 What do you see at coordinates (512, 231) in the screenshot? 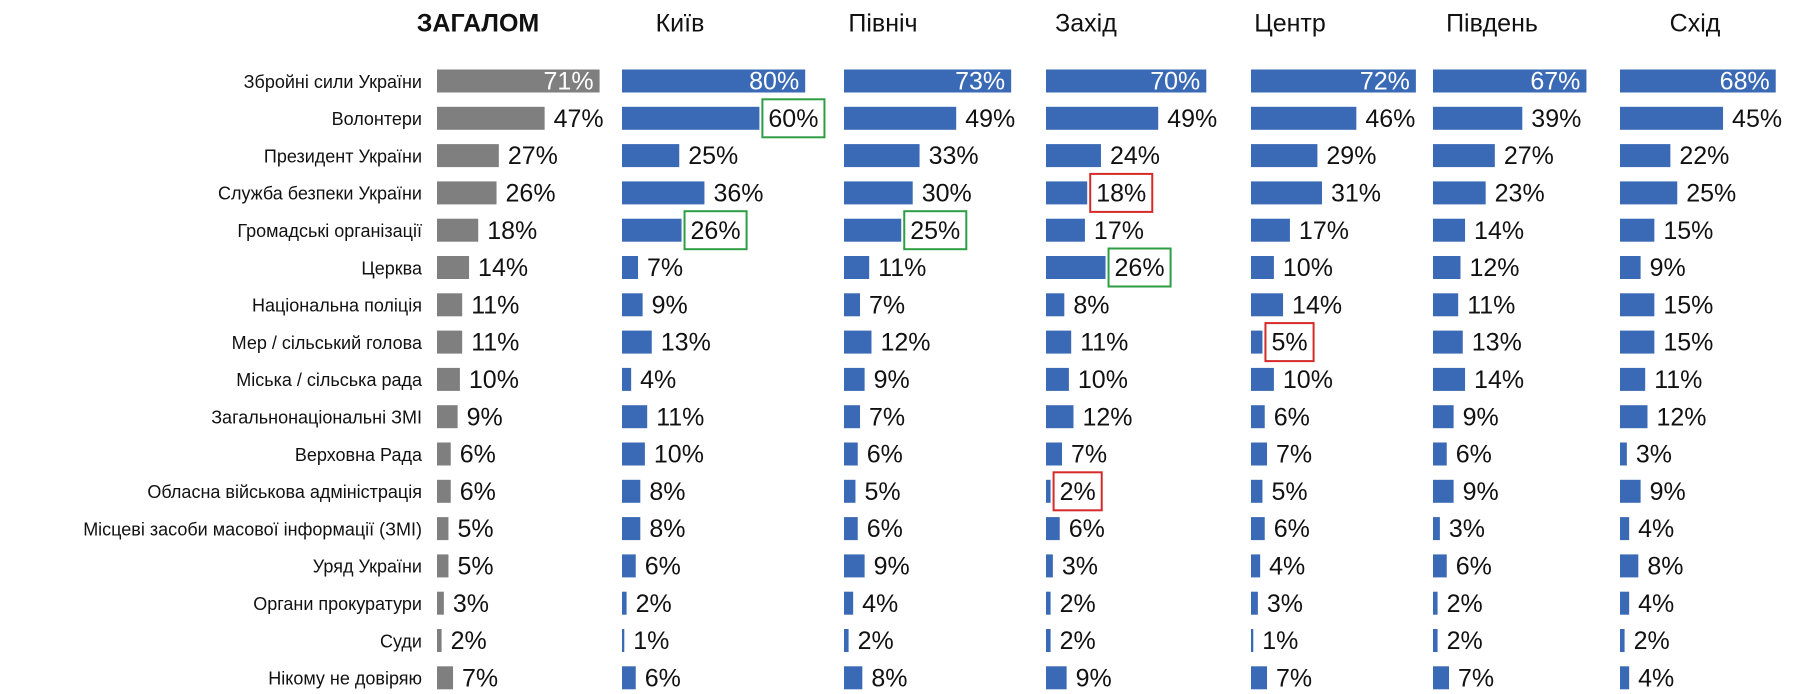
I see `value-label: 18%` at bounding box center [512, 231].